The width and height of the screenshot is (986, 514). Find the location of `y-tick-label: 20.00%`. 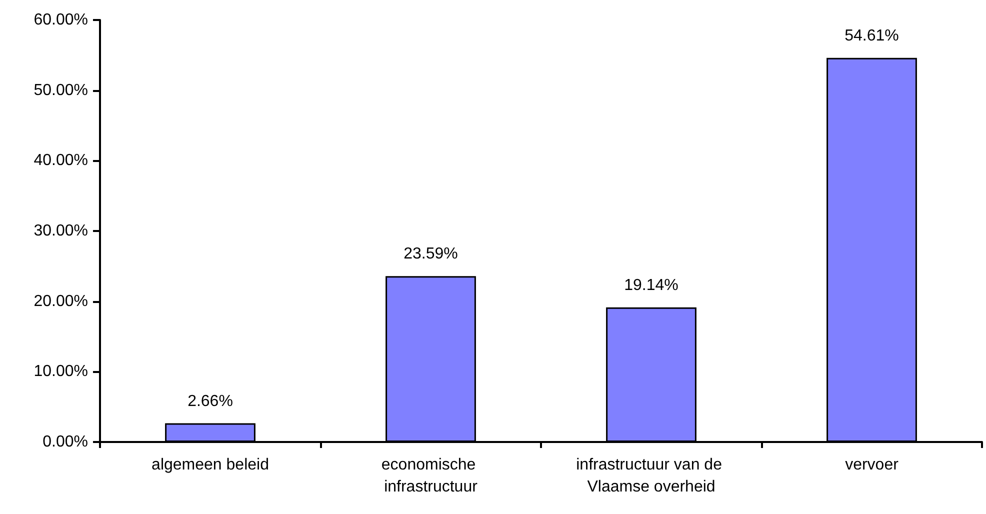

y-tick-label: 20.00% is located at coordinates (61, 301).